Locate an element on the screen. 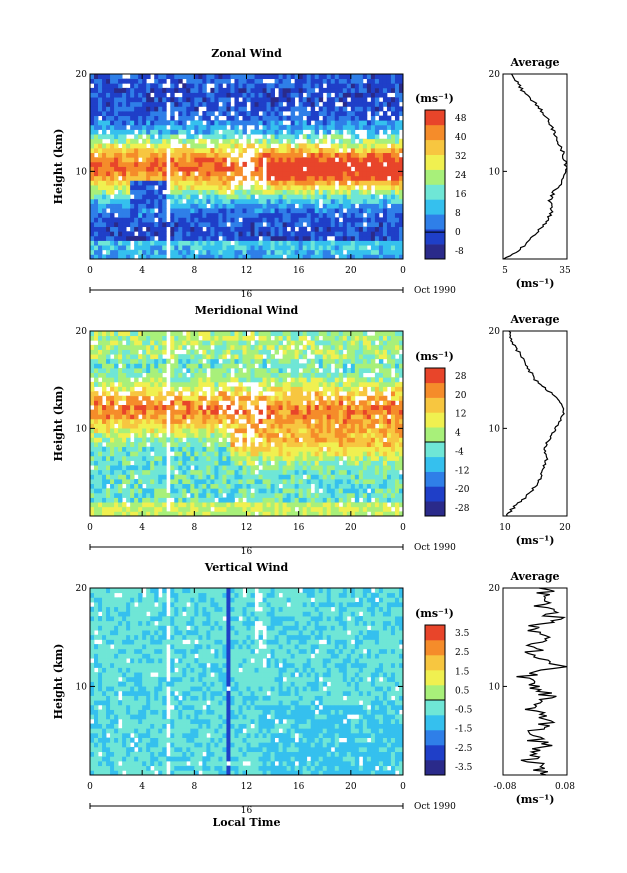  profile-y-tick-label: 10 is located at coordinates (495, 172).